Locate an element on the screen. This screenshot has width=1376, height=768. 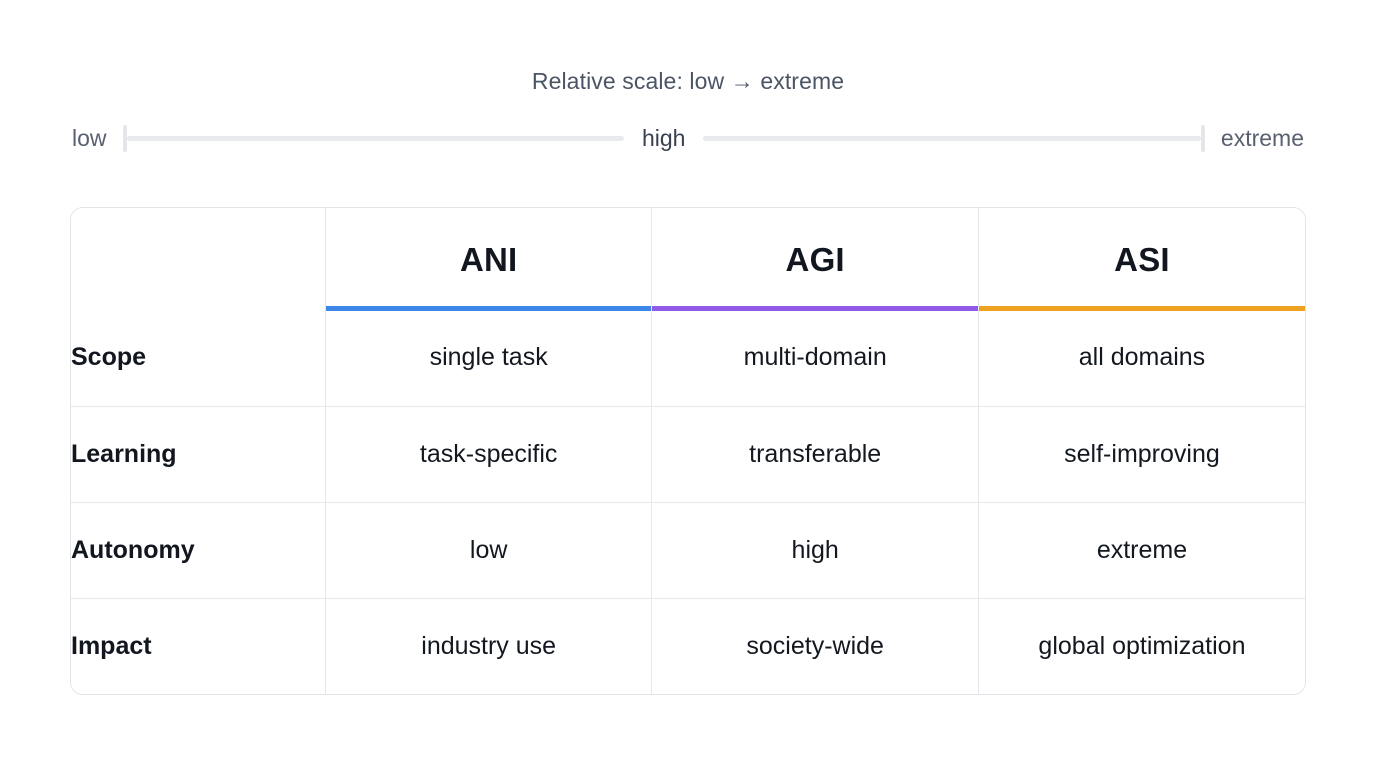
column-header-ani: ANI is located at coordinates (489, 259).